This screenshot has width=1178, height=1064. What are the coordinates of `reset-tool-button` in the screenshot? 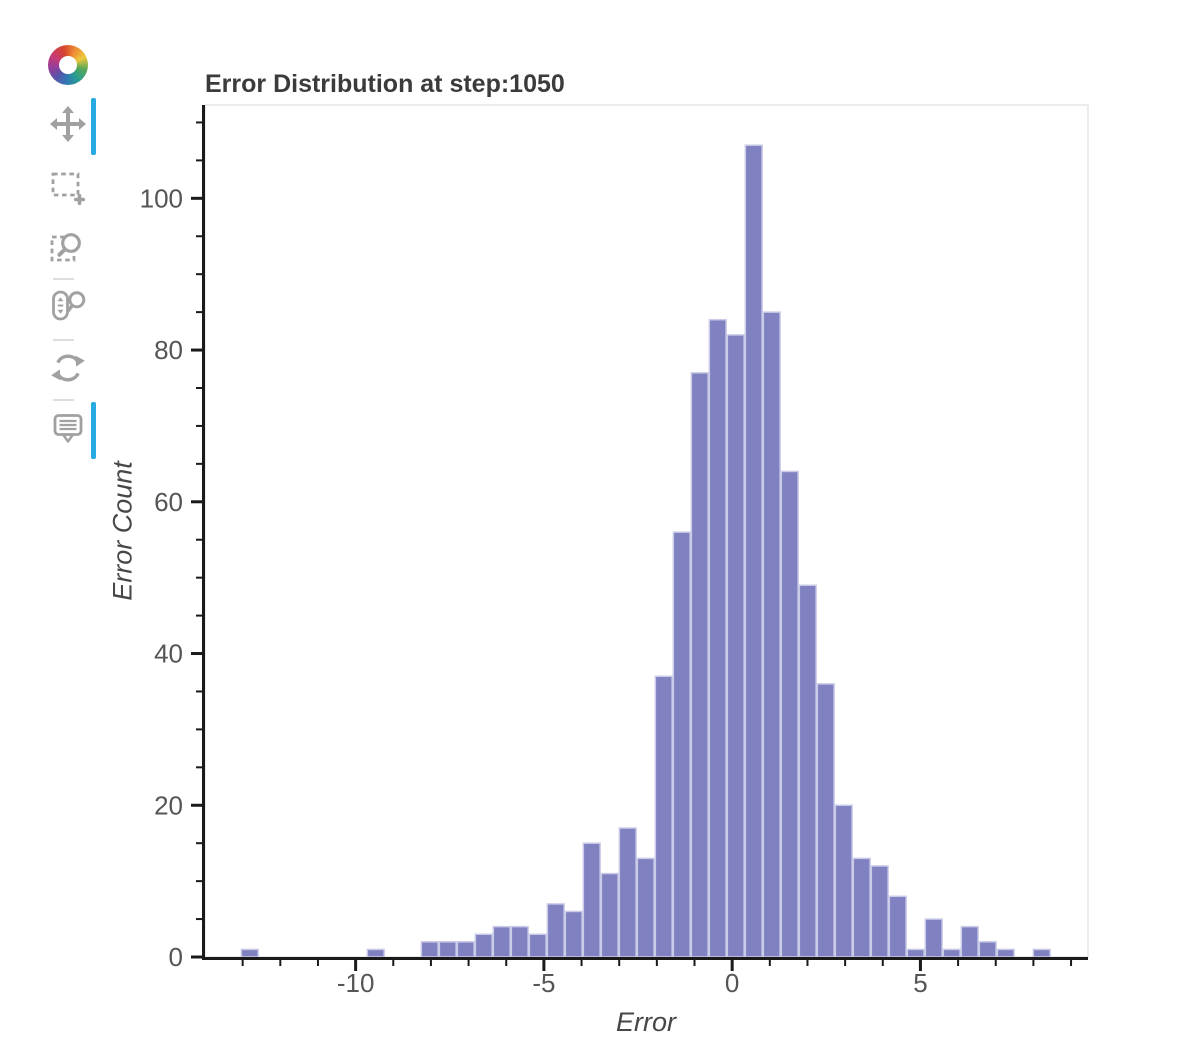 It's located at (68, 368).